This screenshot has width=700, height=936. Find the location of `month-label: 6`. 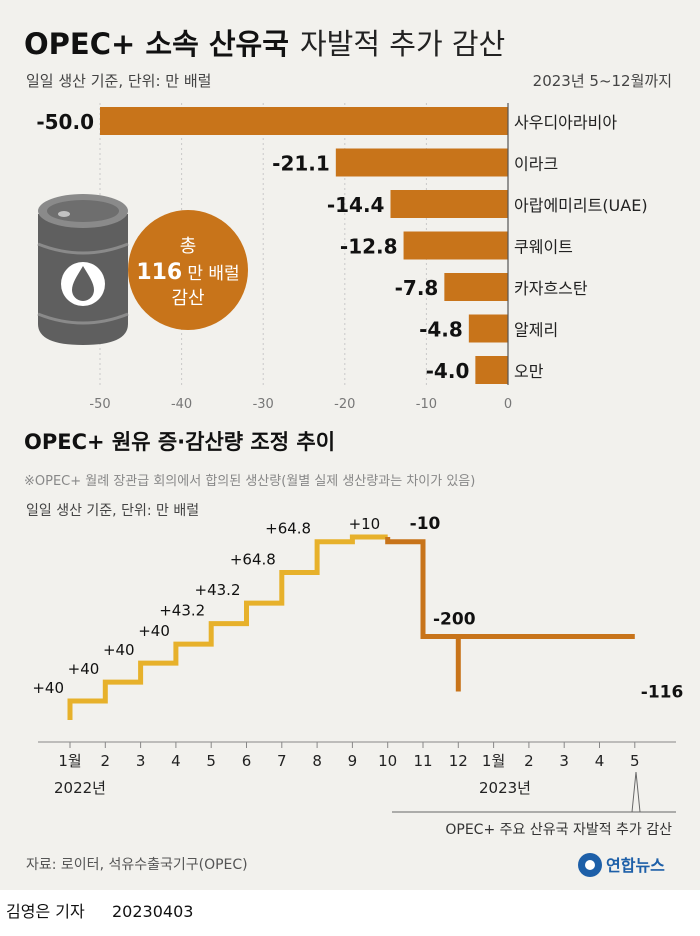

month-label: 6 is located at coordinates (247, 761).